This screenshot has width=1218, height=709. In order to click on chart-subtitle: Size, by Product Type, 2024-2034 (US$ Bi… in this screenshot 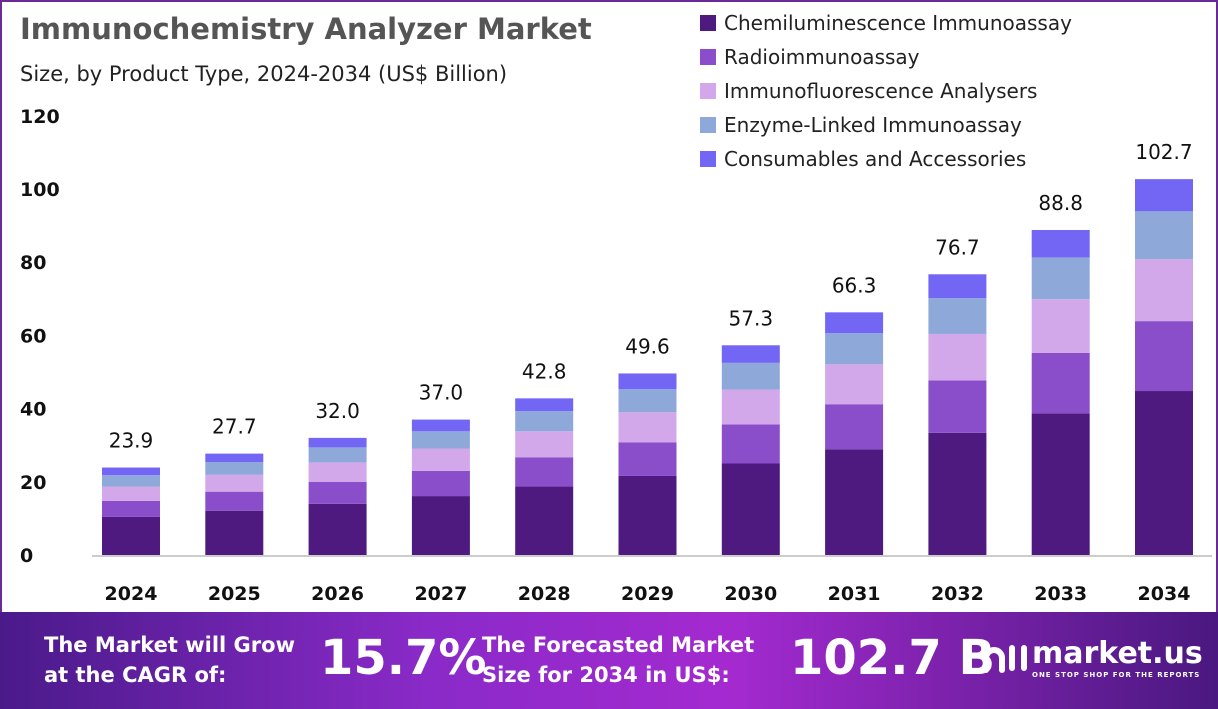, I will do `click(264, 74)`.